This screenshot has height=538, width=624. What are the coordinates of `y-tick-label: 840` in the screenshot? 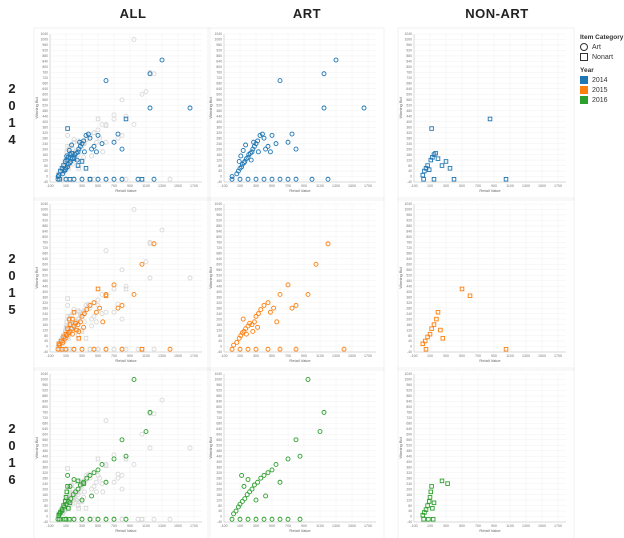 It's located at (45, 402).